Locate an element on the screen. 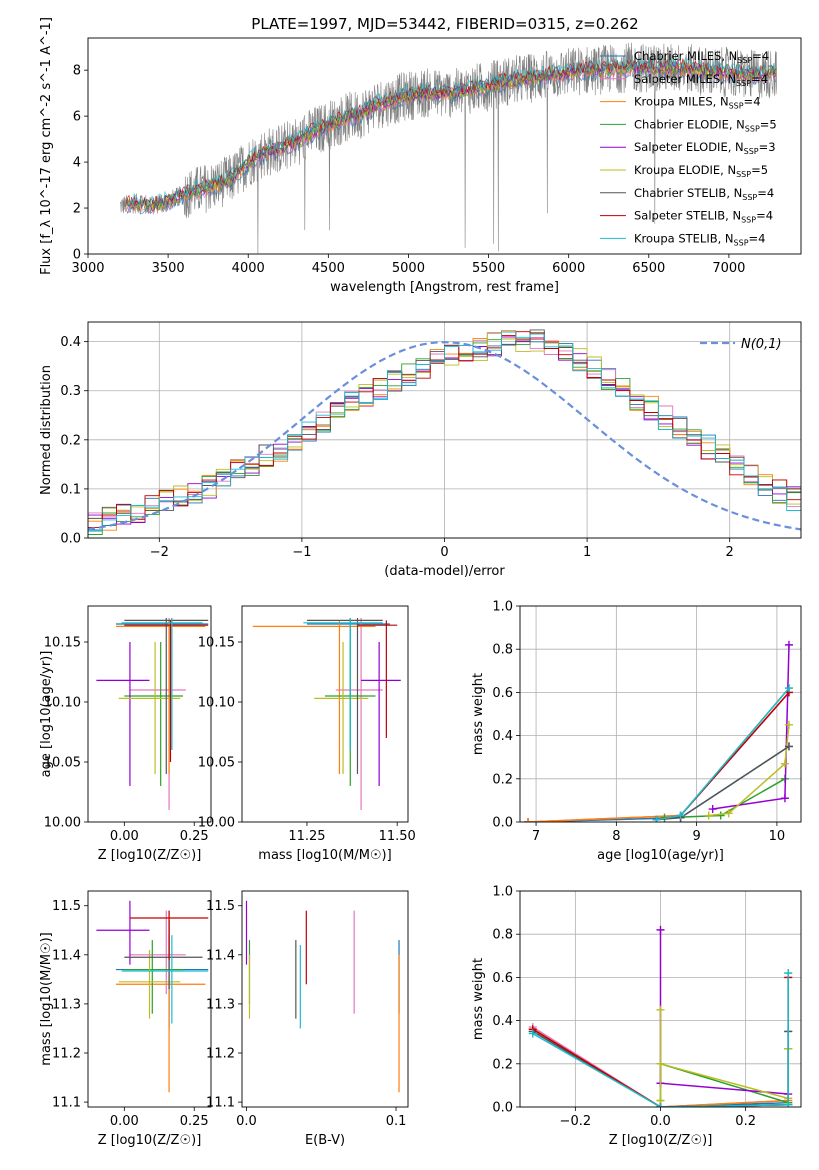  residuals-legend: N(0,1) is located at coordinates (741, 344).